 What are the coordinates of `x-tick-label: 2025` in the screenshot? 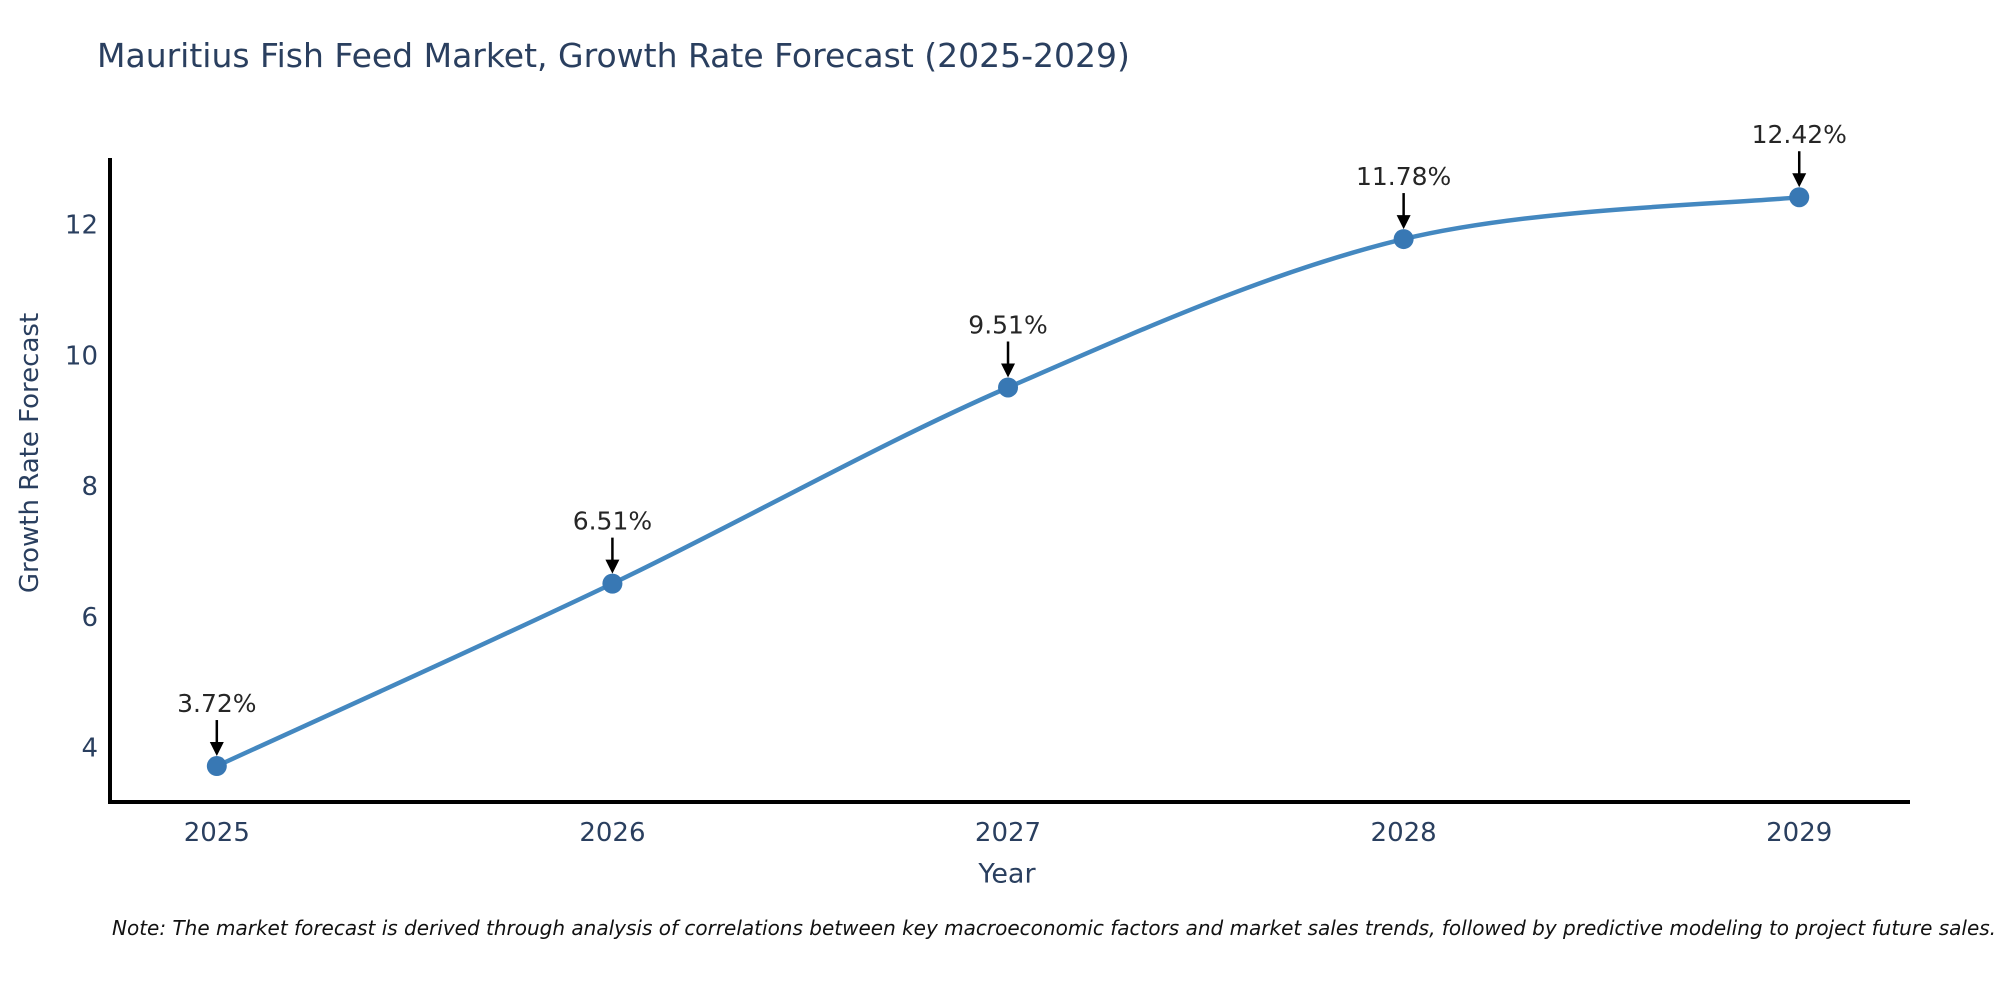 It's located at (217, 833).